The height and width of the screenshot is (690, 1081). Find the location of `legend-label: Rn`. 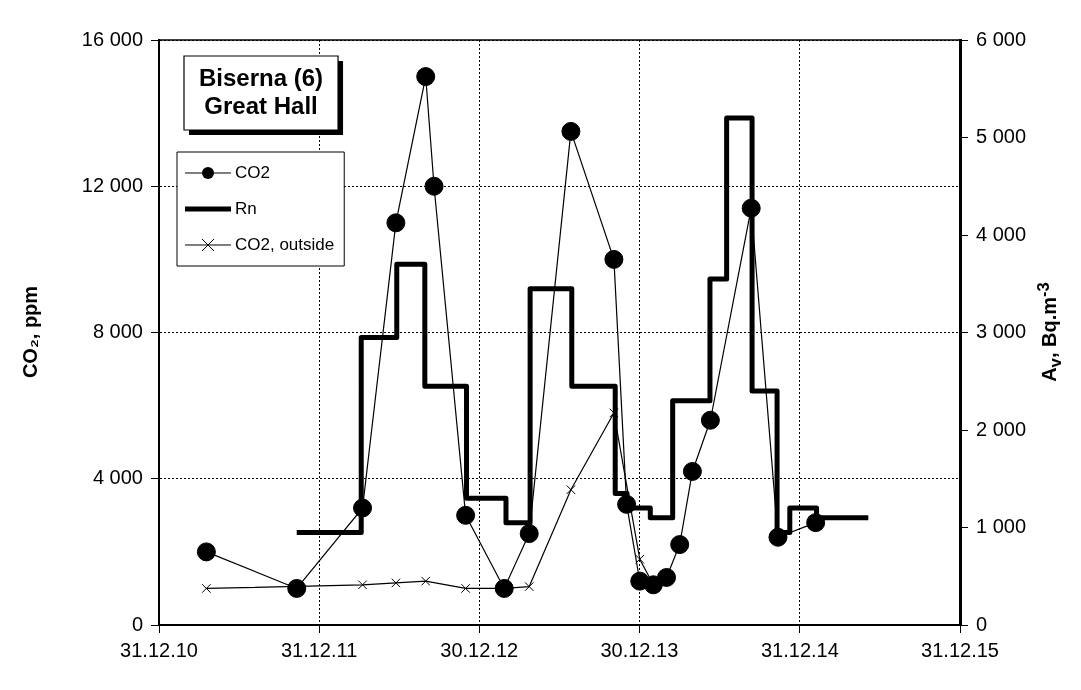

legend-label: Rn is located at coordinates (246, 208).